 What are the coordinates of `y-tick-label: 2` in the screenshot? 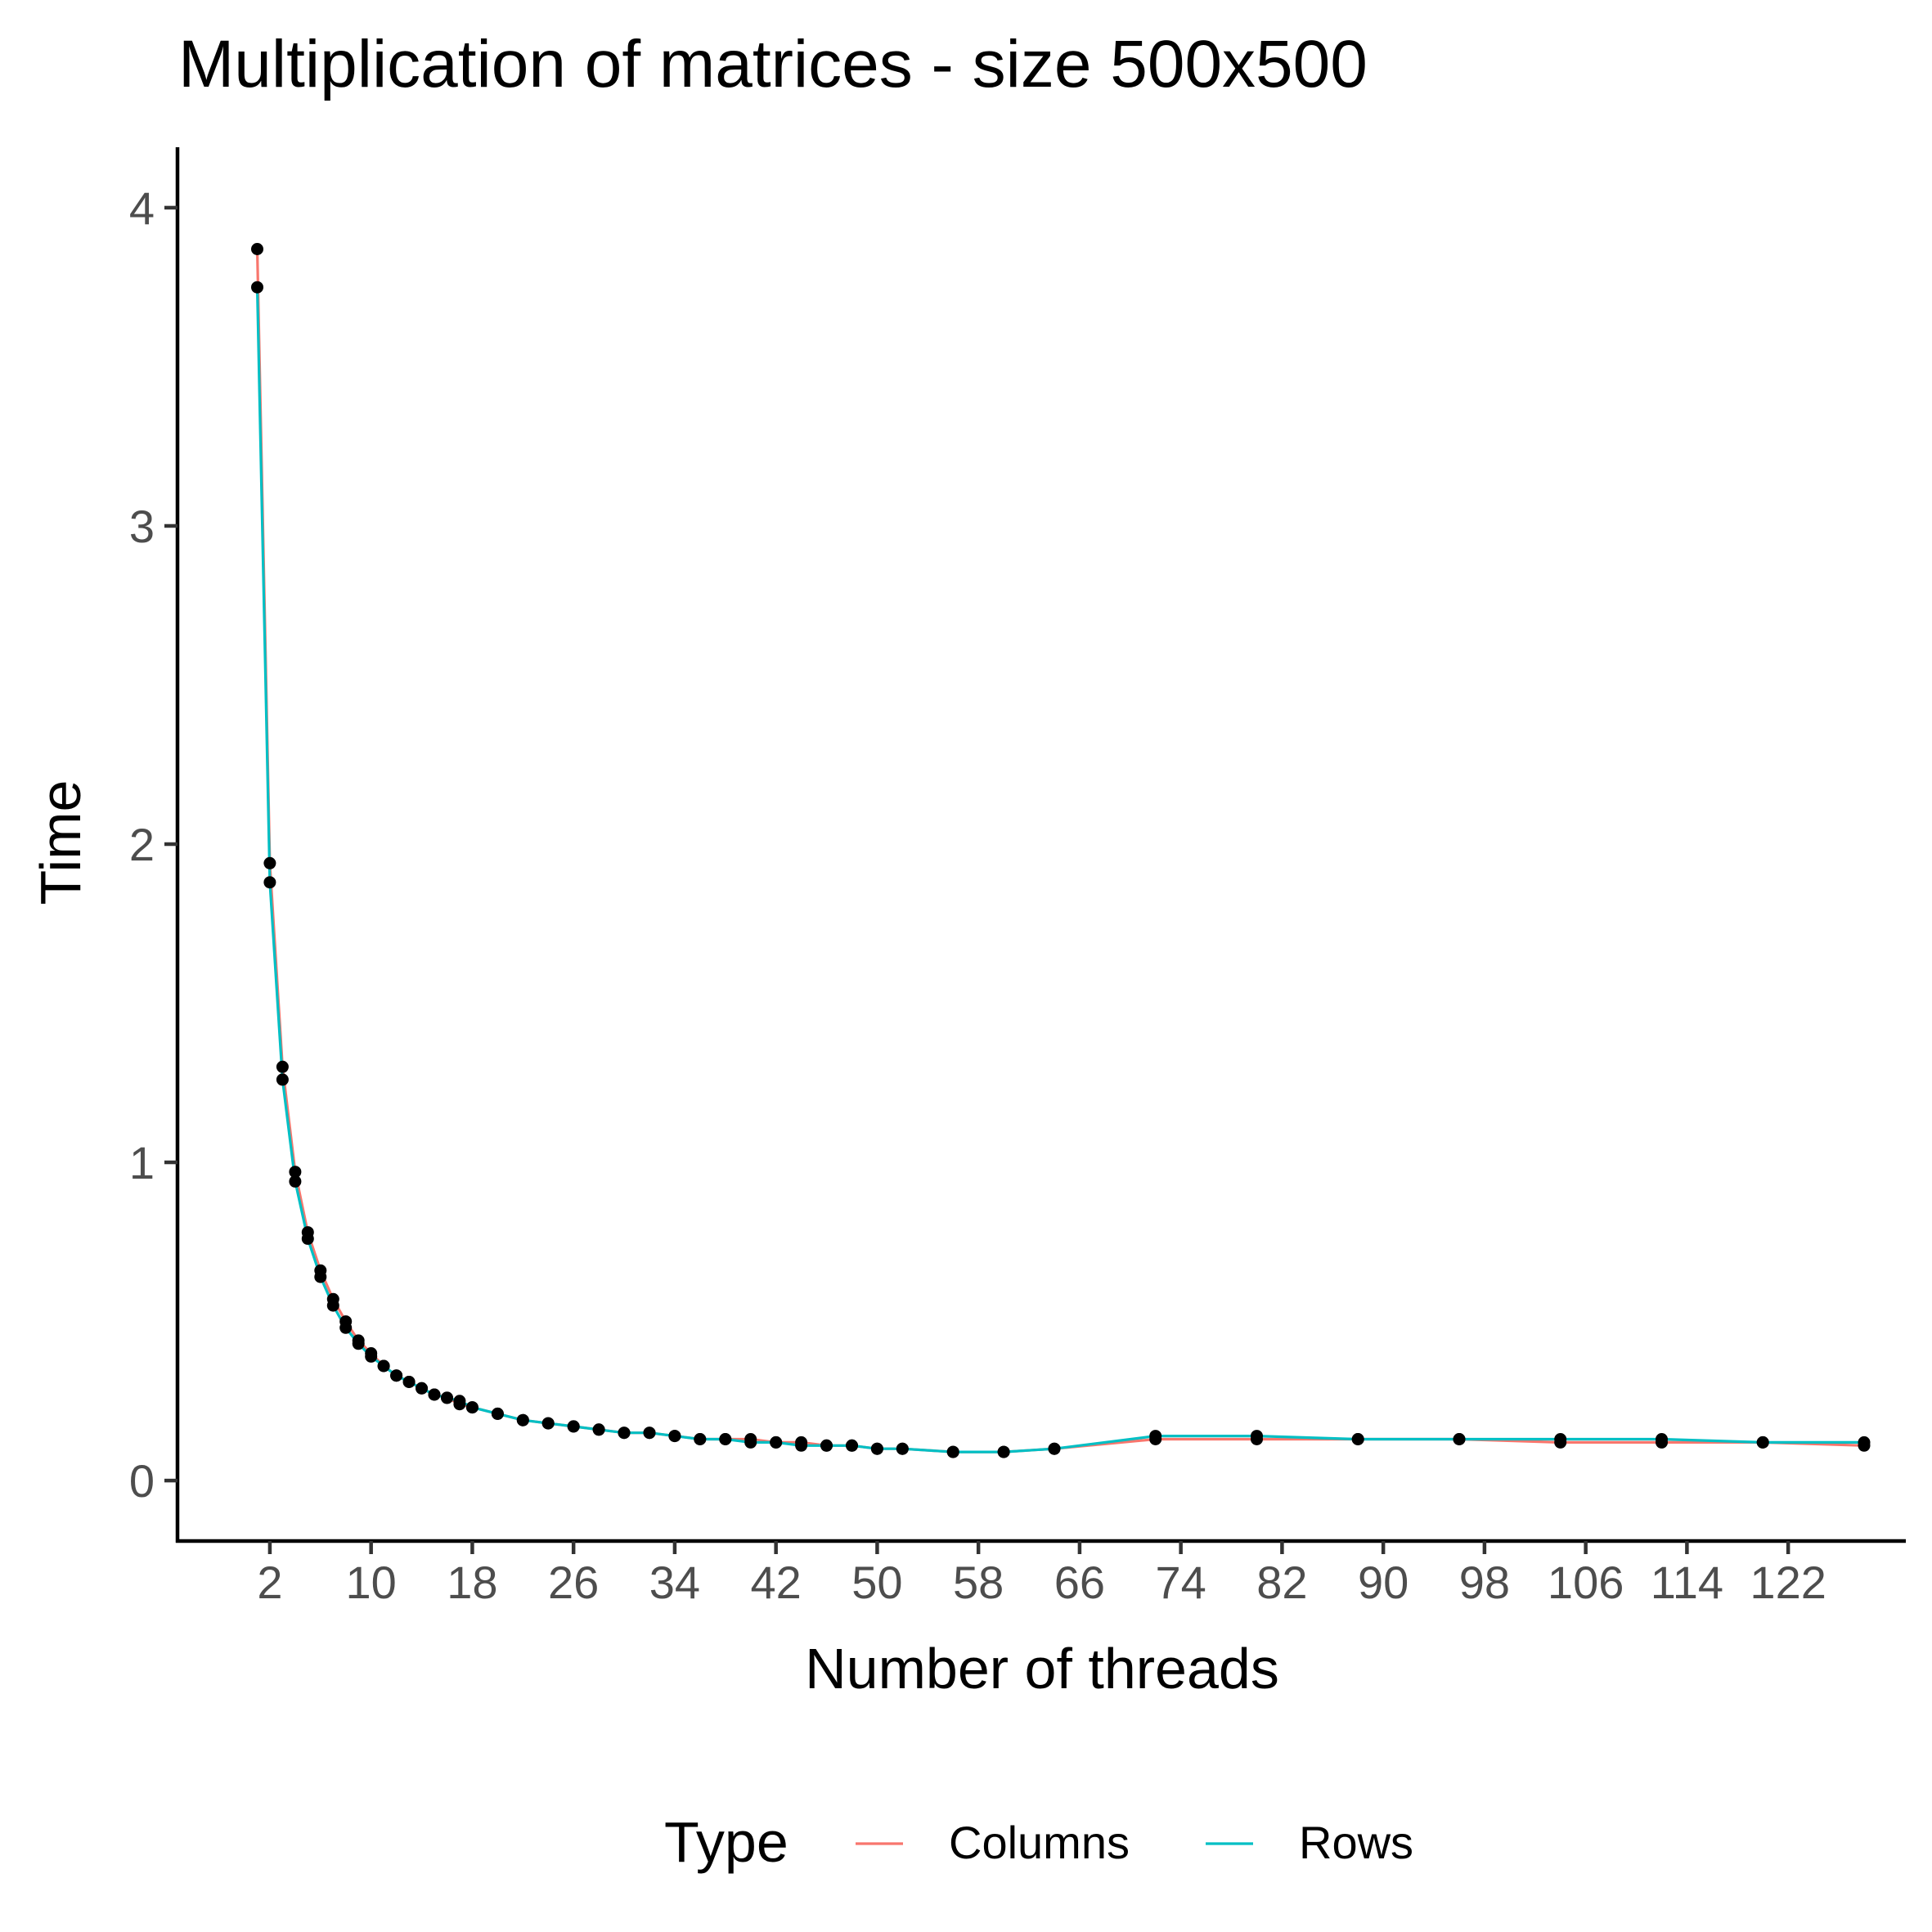 It's located at (142, 845).